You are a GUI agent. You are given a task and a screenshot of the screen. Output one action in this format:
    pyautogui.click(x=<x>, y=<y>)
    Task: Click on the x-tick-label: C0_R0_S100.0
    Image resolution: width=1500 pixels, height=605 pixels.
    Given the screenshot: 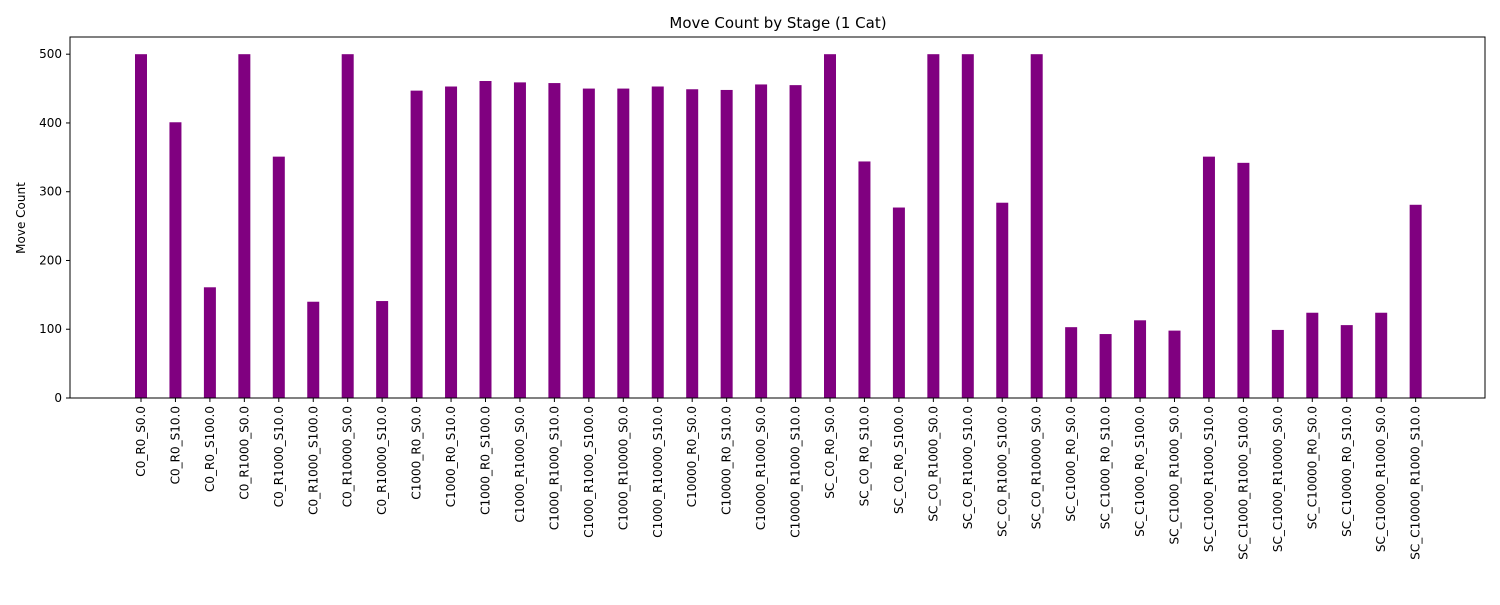 What is the action you would take?
    pyautogui.click(x=210, y=449)
    